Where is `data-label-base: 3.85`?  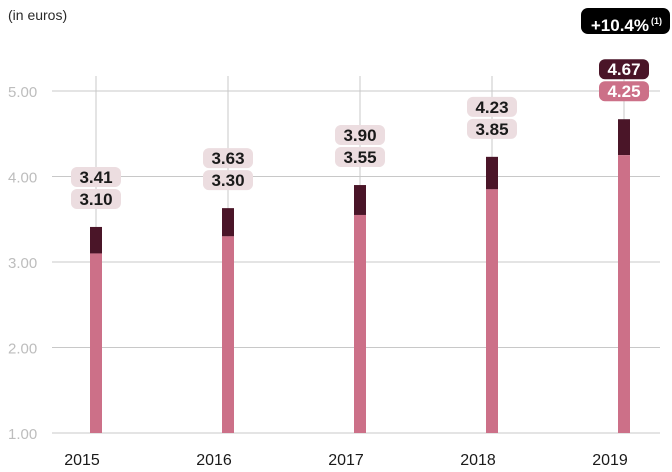
data-label-base: 3.85 is located at coordinates (491, 129).